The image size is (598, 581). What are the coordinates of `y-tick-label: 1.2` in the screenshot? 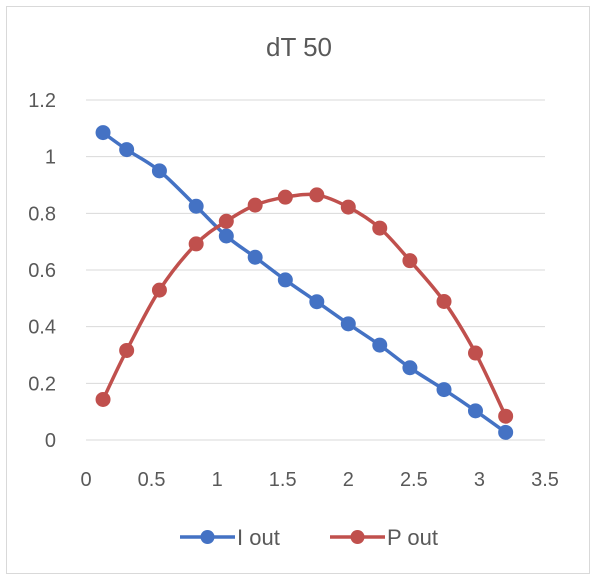 It's located at (42, 101).